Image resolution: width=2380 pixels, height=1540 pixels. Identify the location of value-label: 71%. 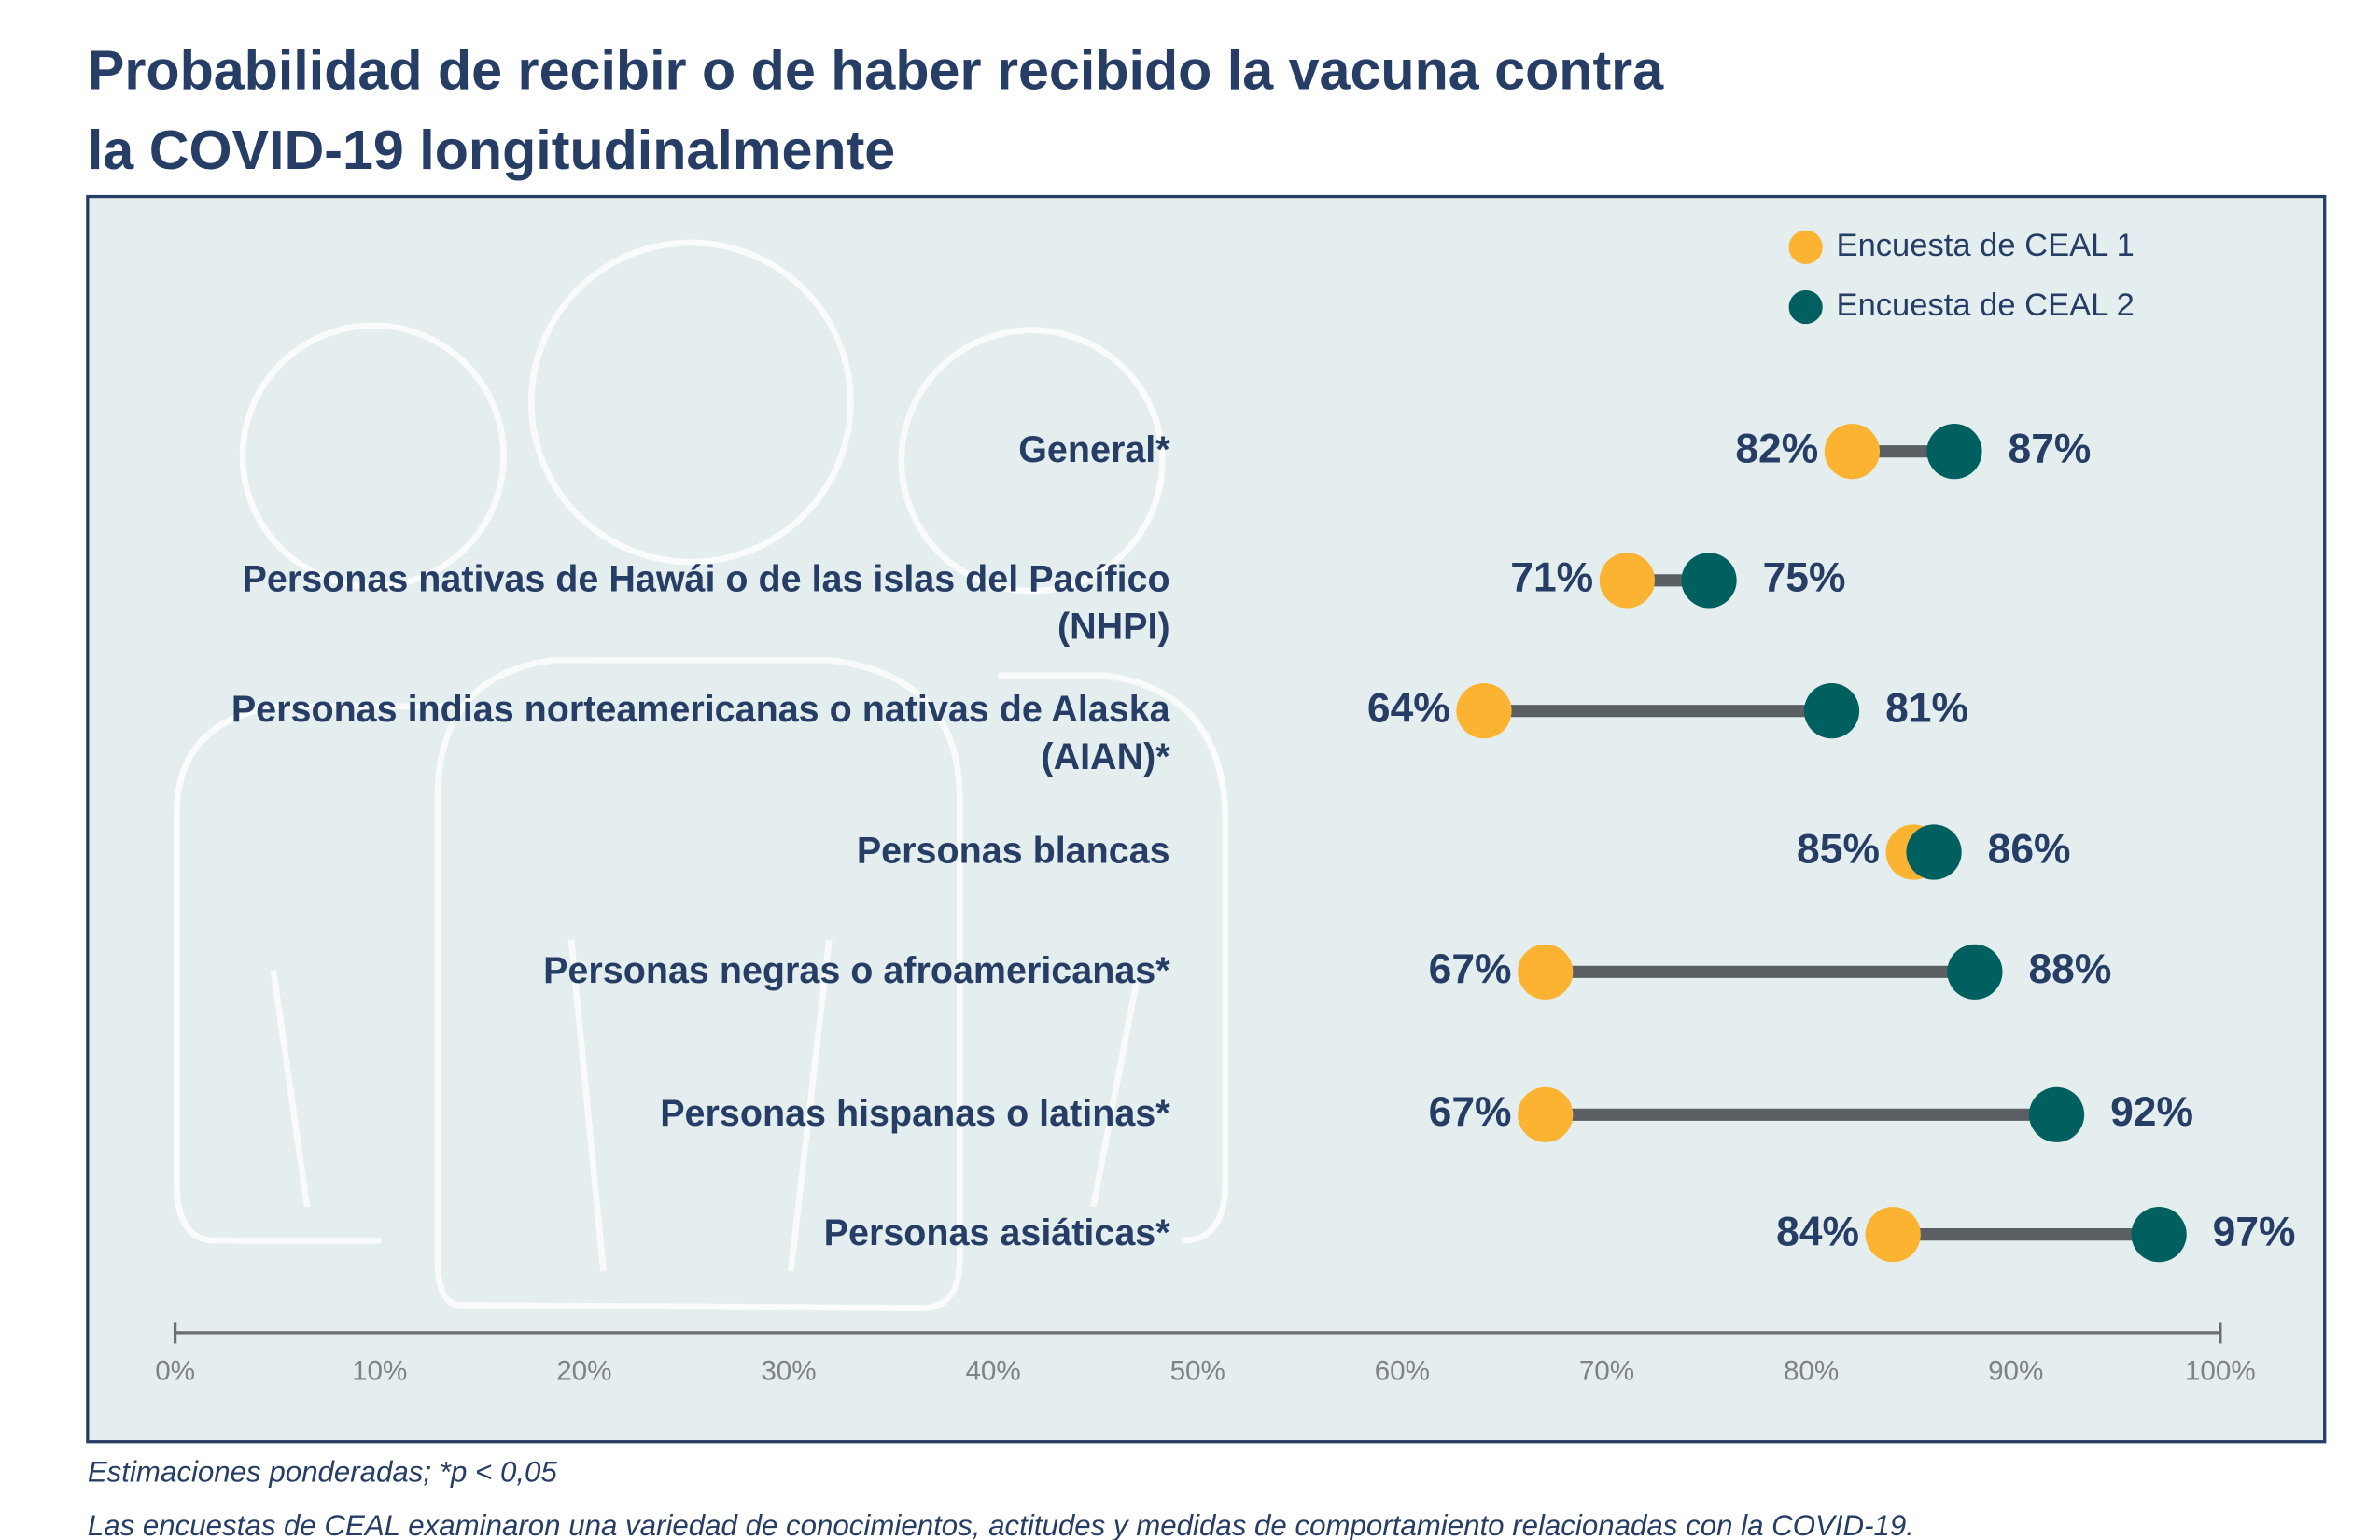
(1551, 578).